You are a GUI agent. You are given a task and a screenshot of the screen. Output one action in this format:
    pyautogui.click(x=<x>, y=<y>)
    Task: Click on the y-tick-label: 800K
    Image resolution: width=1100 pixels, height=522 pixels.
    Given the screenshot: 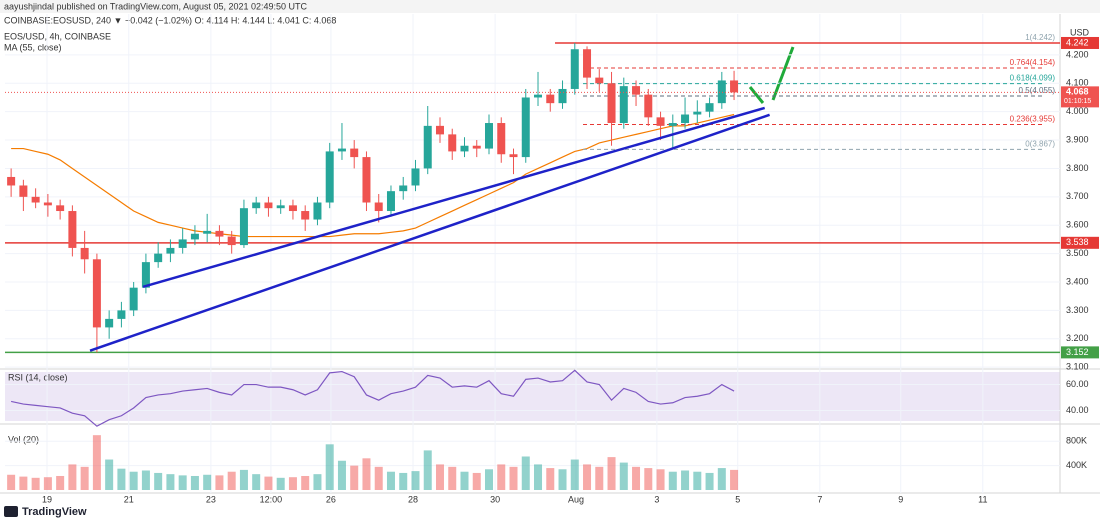 What is the action you would take?
    pyautogui.click(x=1076, y=441)
    